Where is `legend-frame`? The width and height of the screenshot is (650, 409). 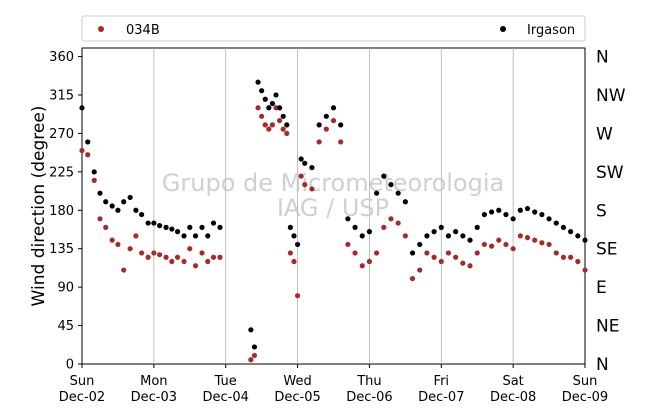
legend-frame is located at coordinates (333, 28).